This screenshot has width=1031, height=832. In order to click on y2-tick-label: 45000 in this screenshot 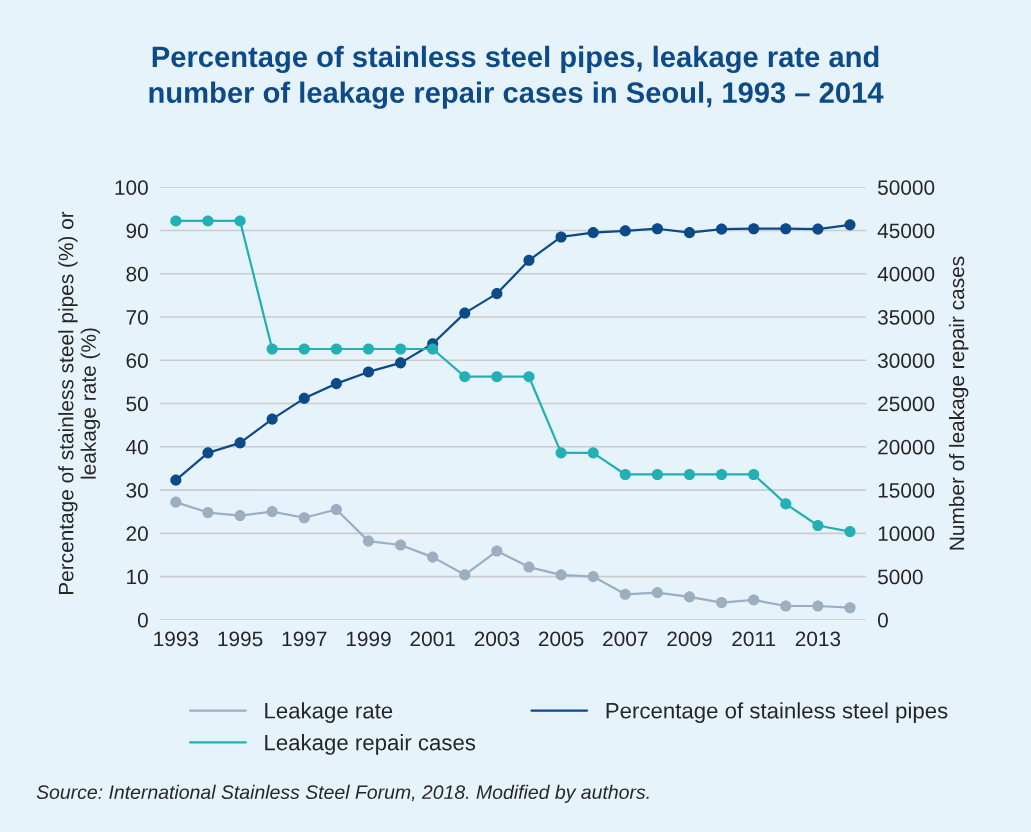, I will do `click(906, 231)`.